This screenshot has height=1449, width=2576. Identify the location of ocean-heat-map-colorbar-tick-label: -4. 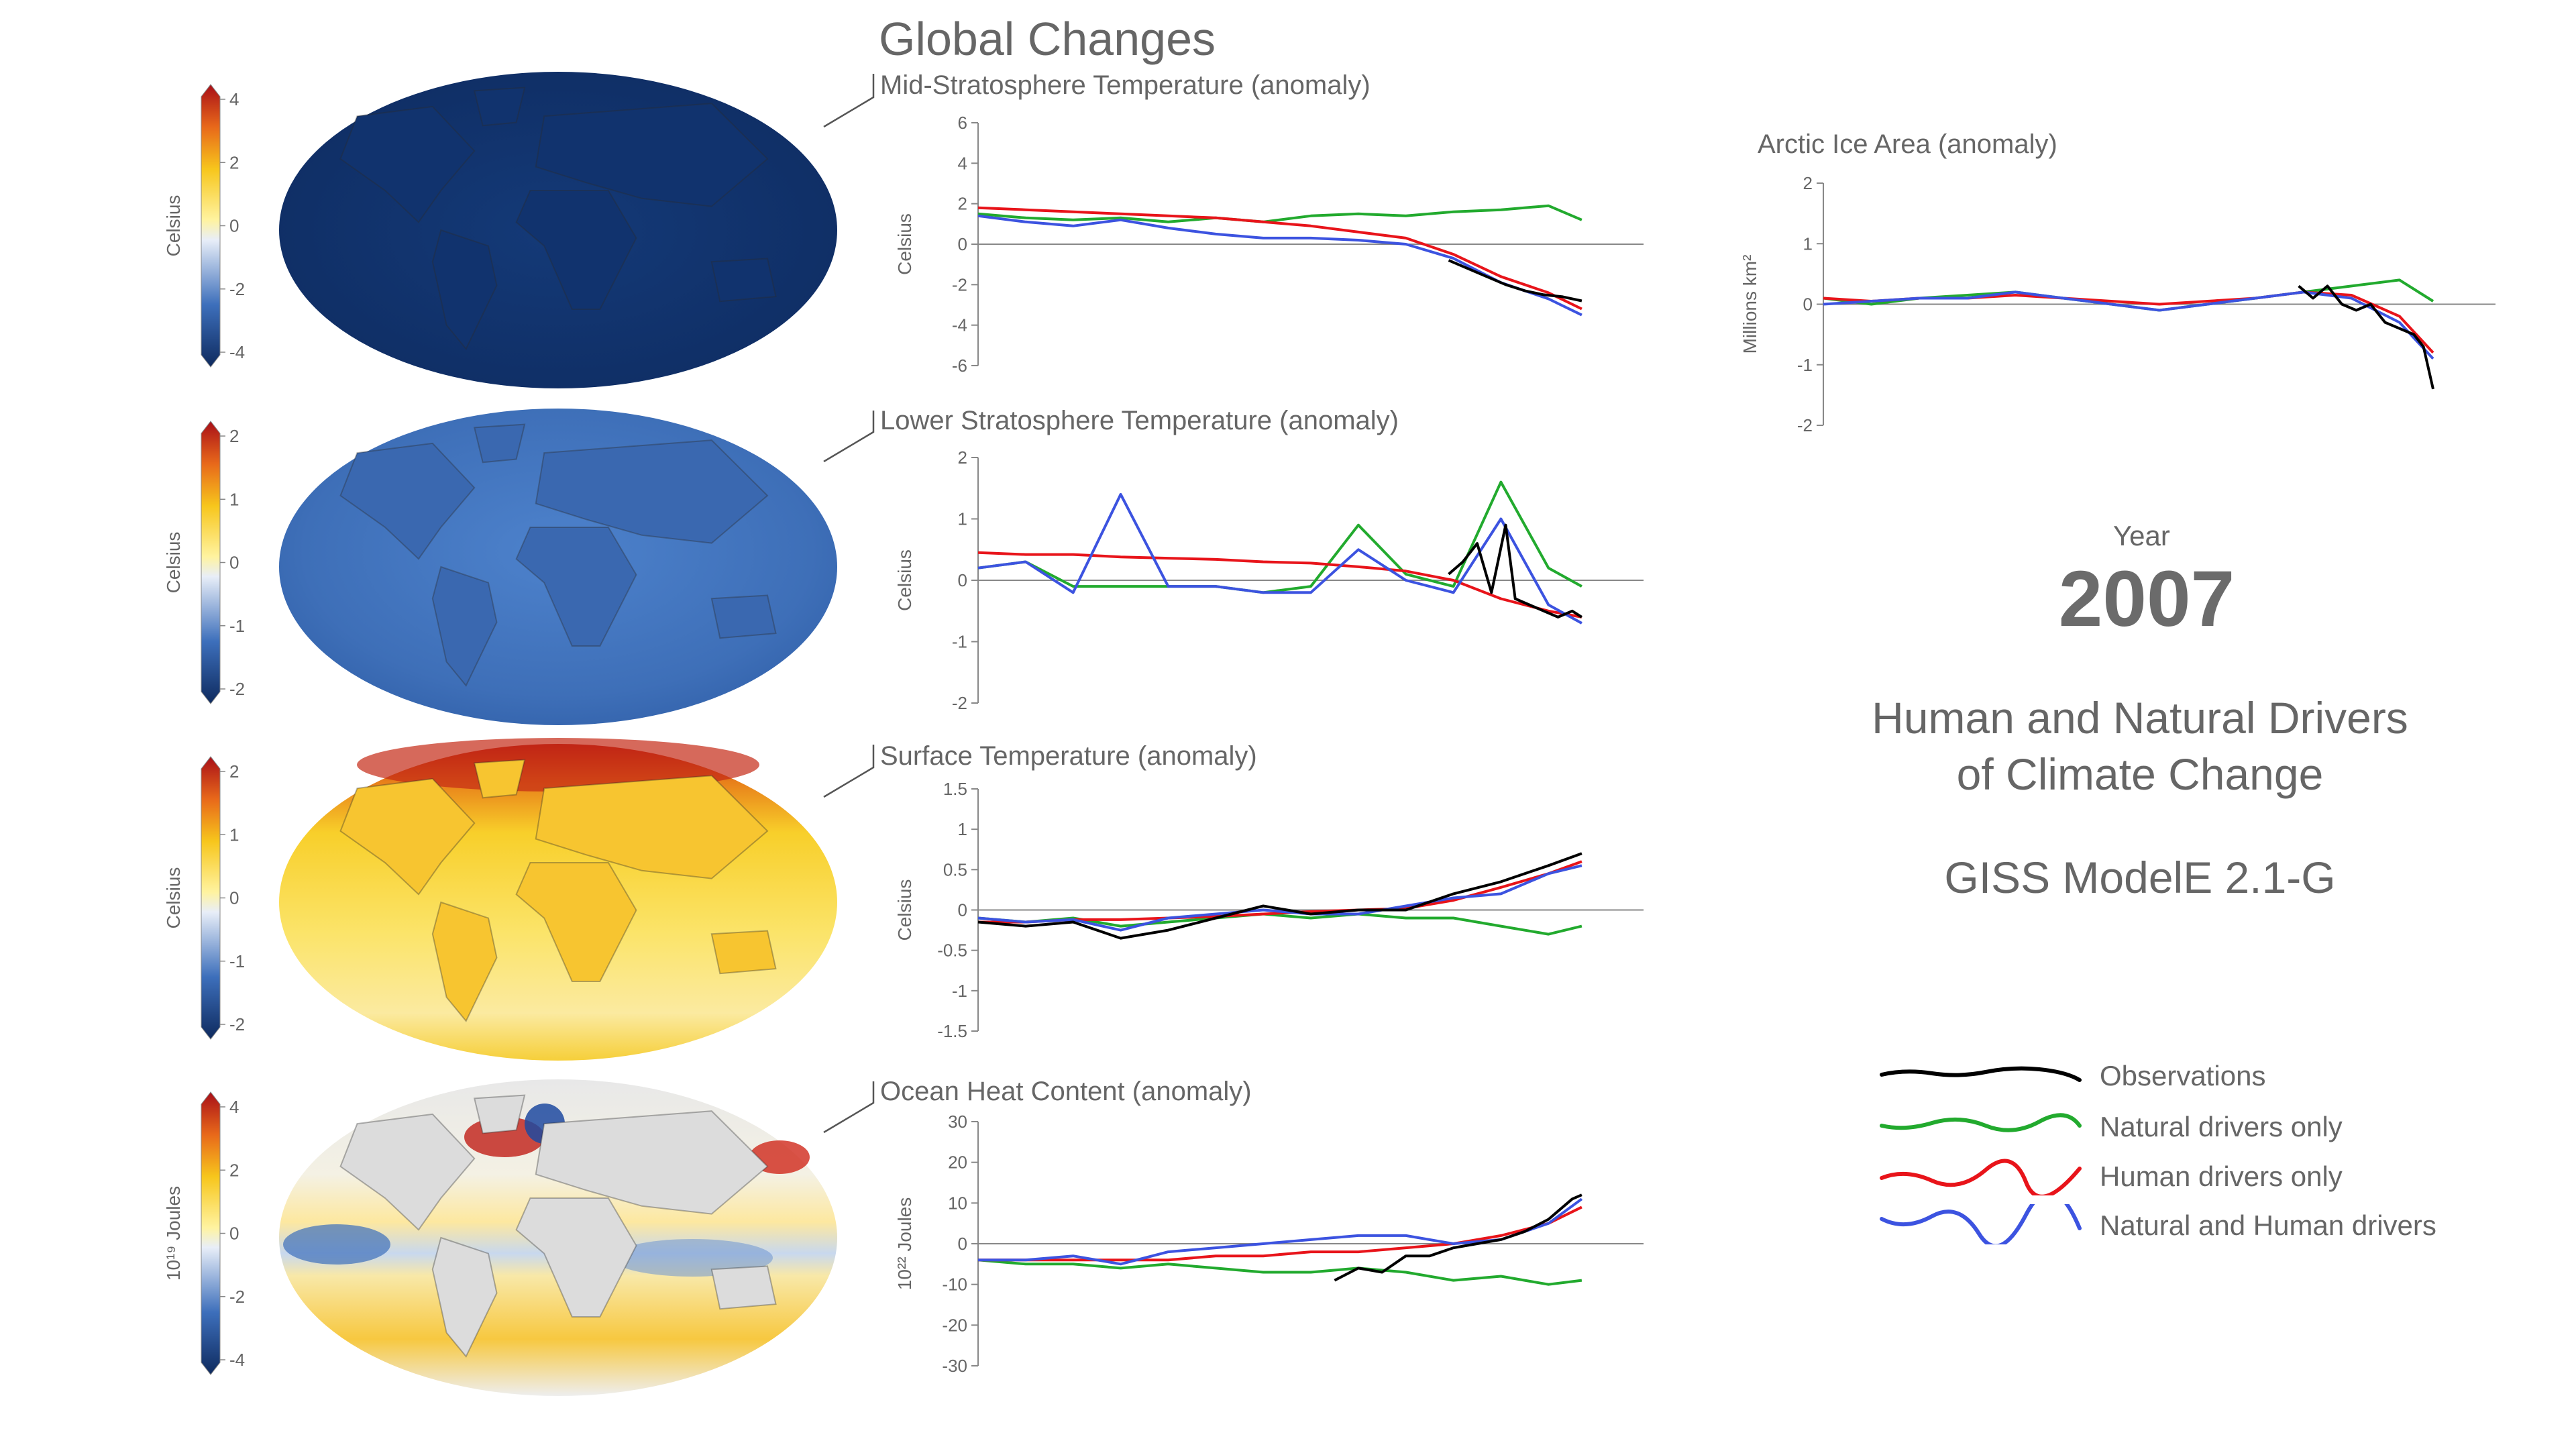
(237, 1360).